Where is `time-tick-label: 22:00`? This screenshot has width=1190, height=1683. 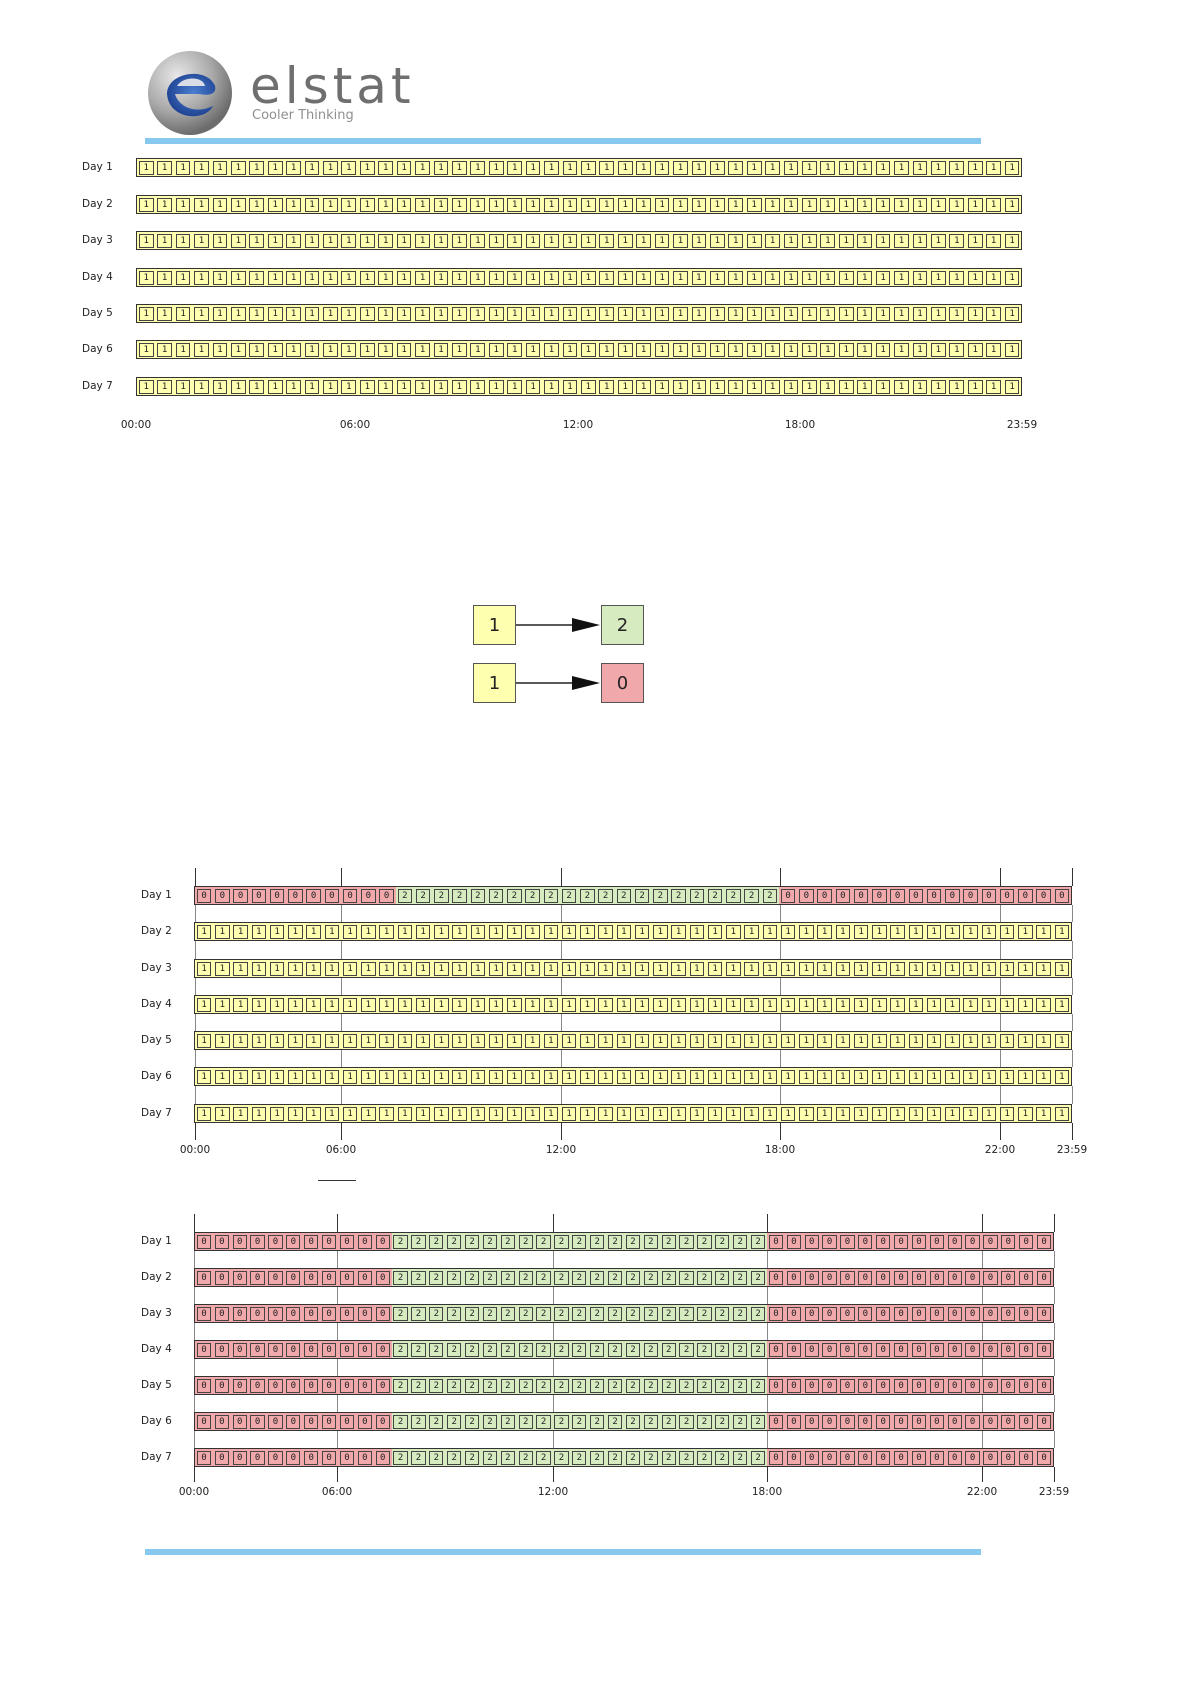 time-tick-label: 22:00 is located at coordinates (1000, 1150).